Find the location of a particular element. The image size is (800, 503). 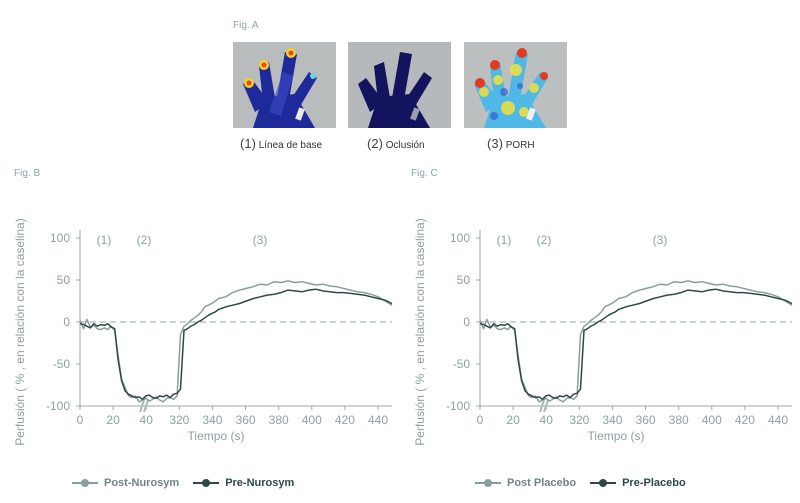

thermal-image-porh is located at coordinates (515, 85).